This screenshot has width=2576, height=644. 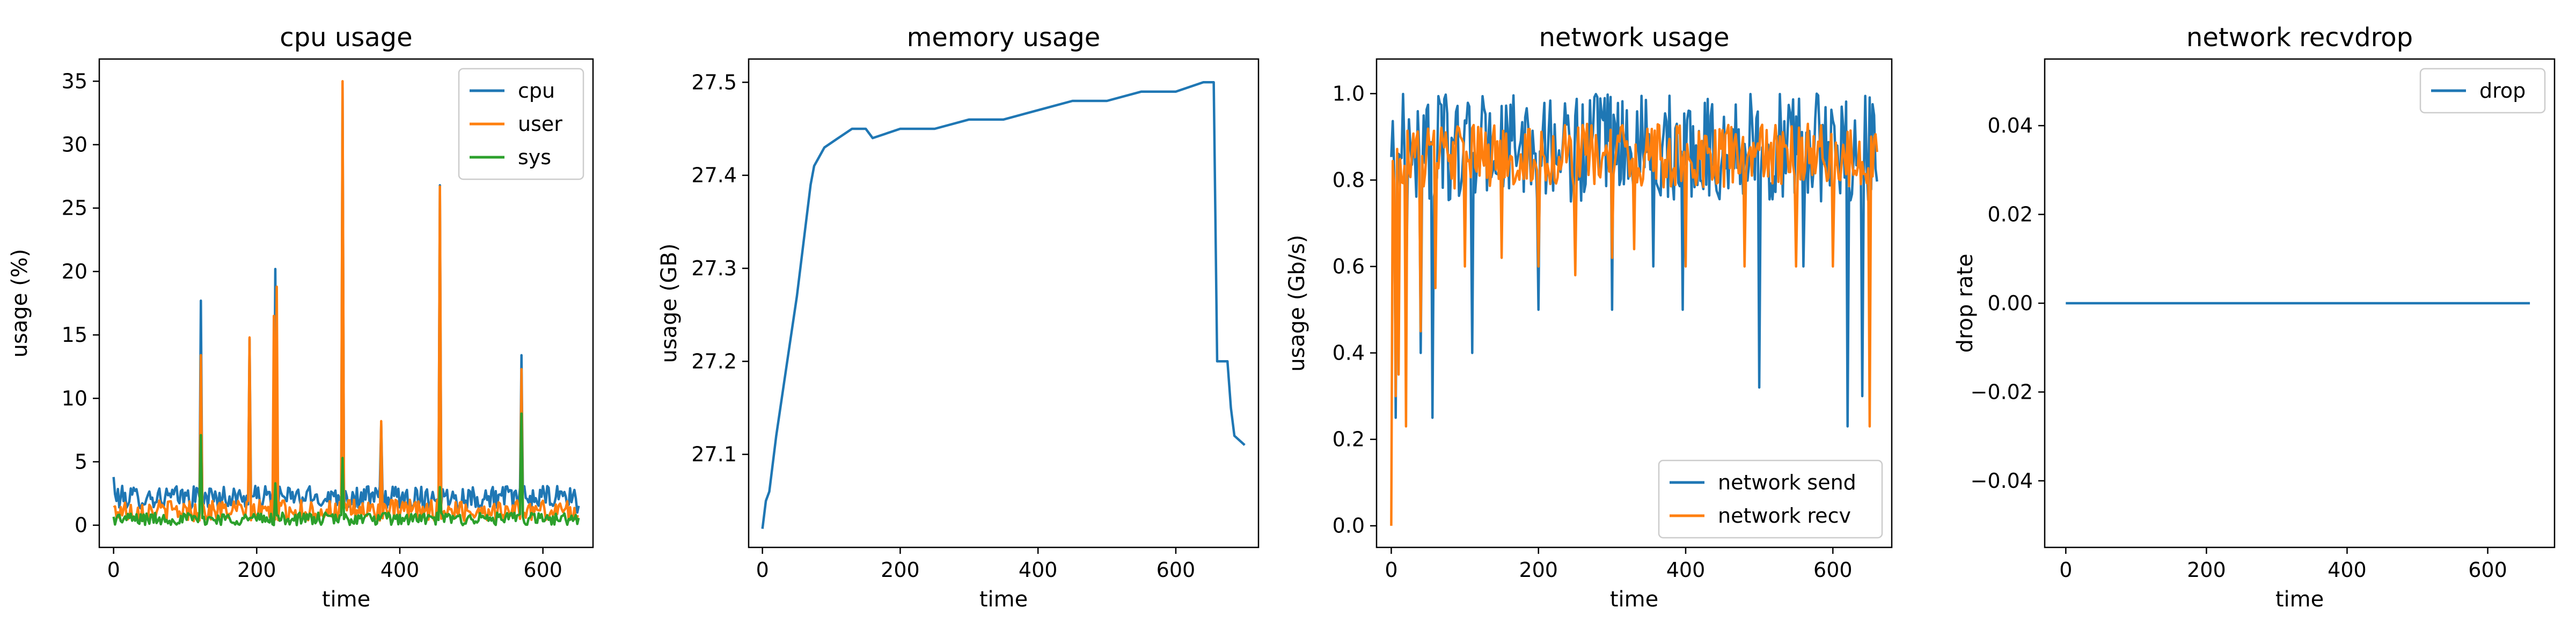 What do you see at coordinates (20, 303) in the screenshot?
I see `y-axis-label: usage (%)` at bounding box center [20, 303].